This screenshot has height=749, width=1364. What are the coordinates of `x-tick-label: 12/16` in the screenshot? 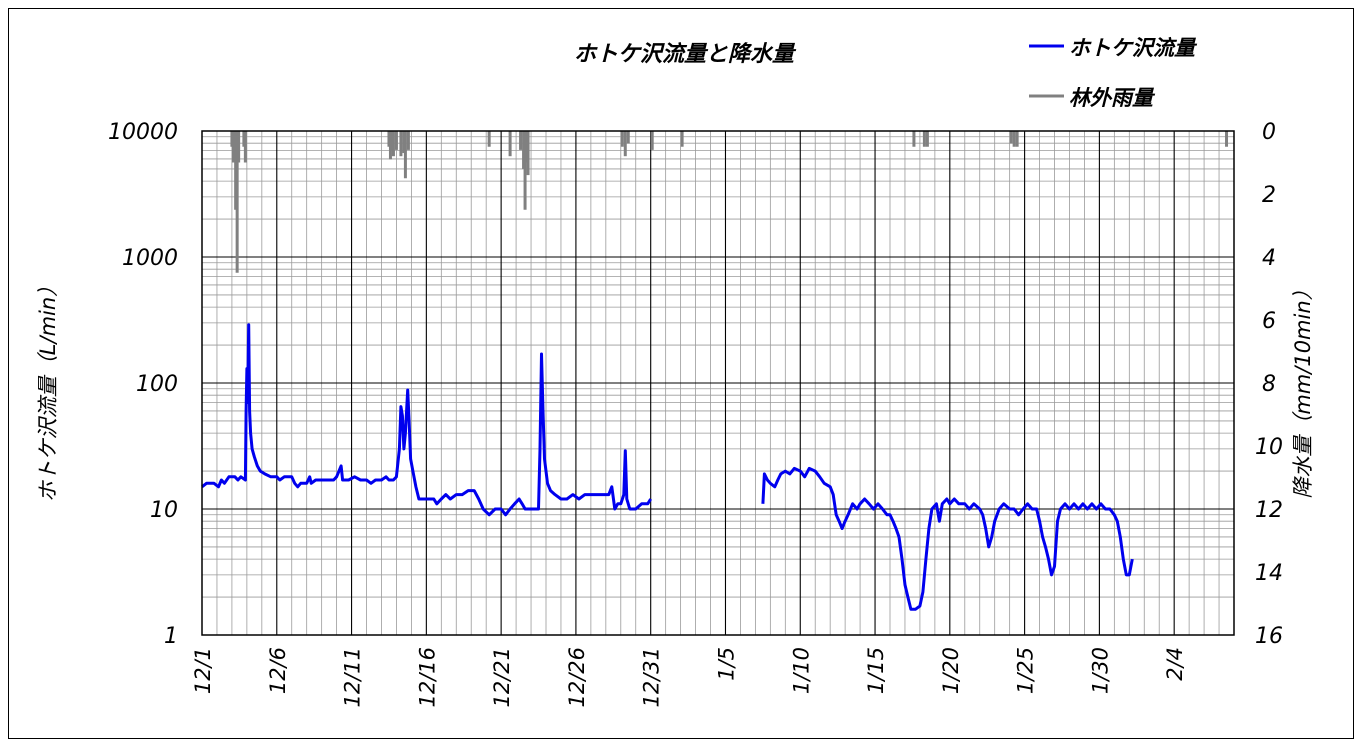 It's located at (427, 677).